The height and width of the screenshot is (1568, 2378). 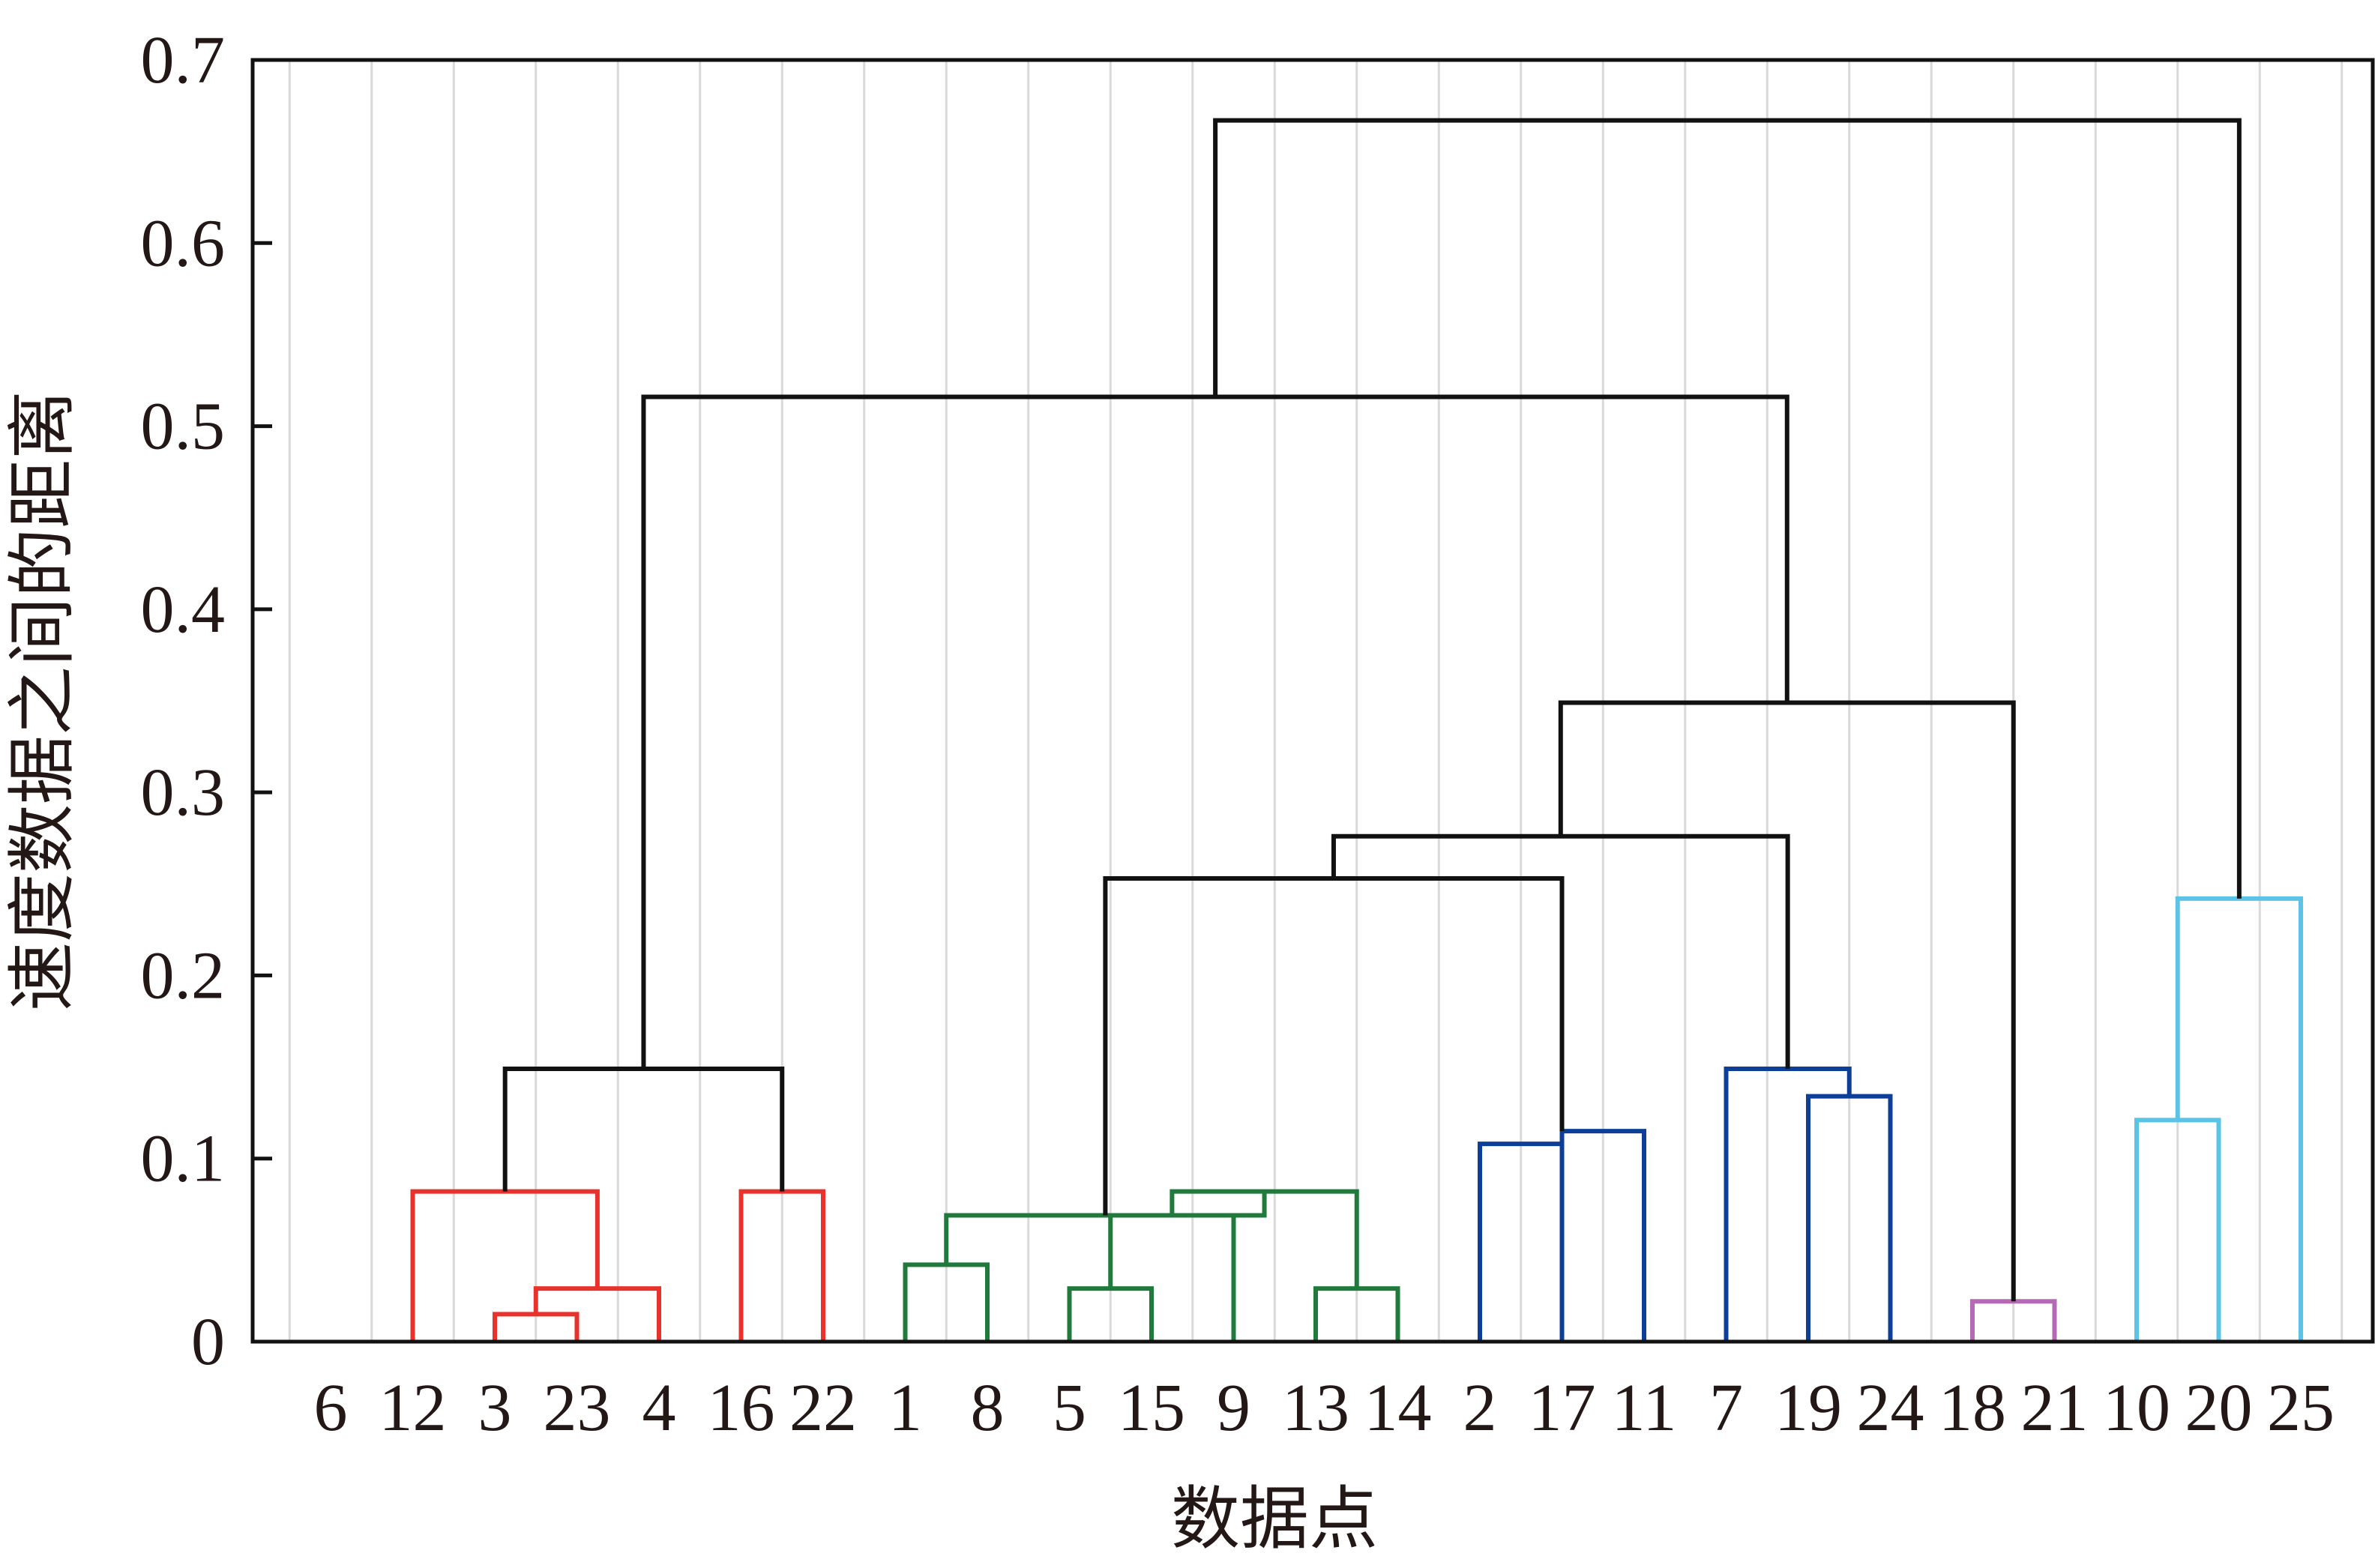 What do you see at coordinates (1890, 1408) in the screenshot?
I see `x-tick-label: 24` at bounding box center [1890, 1408].